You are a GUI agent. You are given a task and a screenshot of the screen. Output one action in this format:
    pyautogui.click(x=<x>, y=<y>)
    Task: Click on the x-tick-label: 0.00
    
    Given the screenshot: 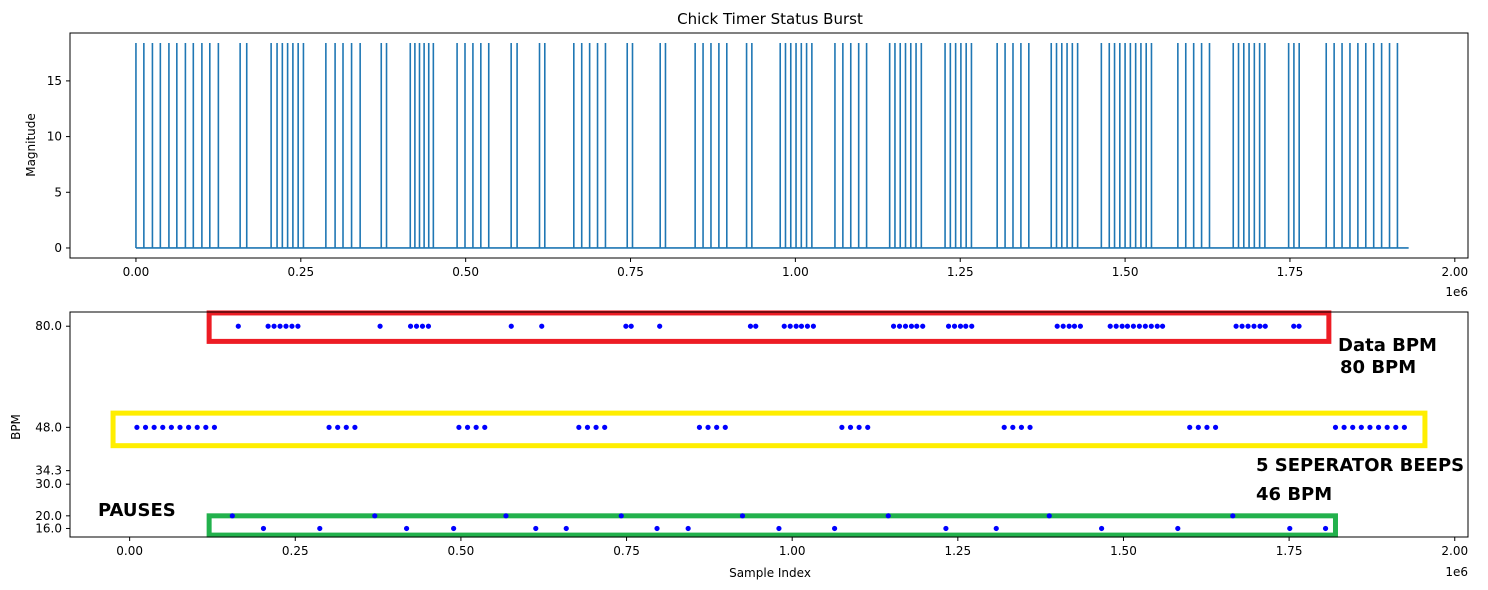 What is the action you would take?
    pyautogui.click(x=136, y=272)
    